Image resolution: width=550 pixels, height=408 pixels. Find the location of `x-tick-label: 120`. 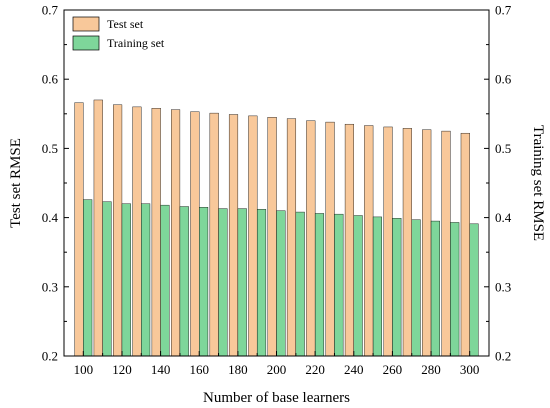

x-tick-label: 120 is located at coordinates (122, 369).